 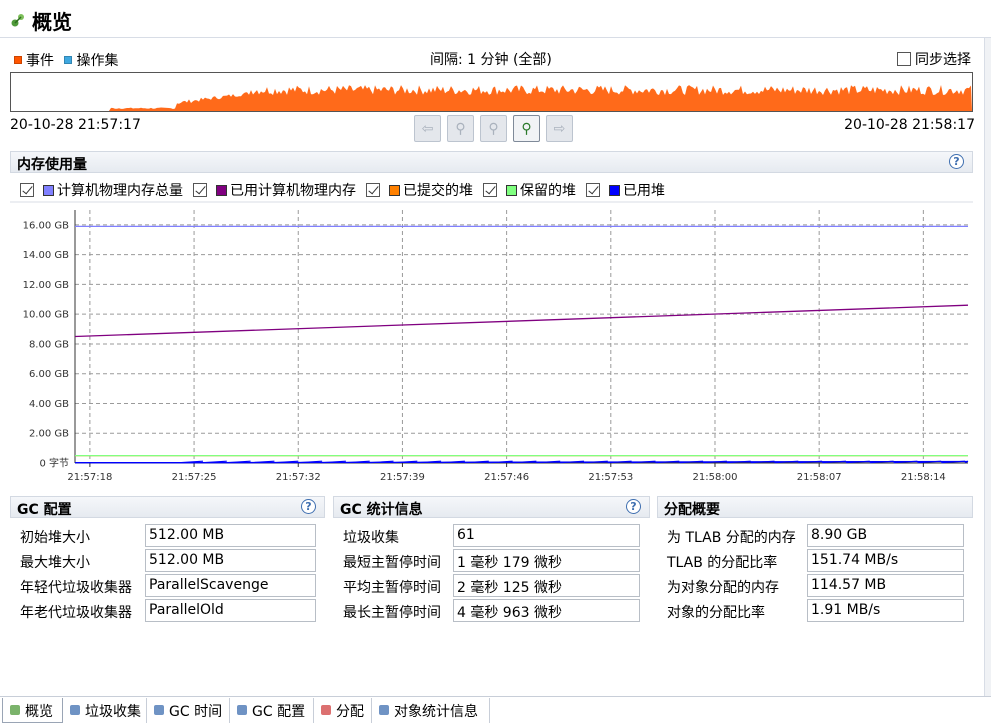 I want to click on vertical-scrollbar, so click(x=987, y=367).